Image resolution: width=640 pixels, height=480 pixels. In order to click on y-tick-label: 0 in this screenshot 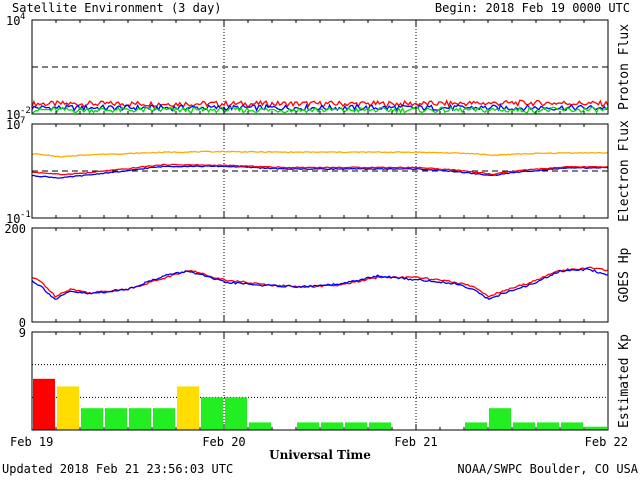, I will do `click(22, 323)`.